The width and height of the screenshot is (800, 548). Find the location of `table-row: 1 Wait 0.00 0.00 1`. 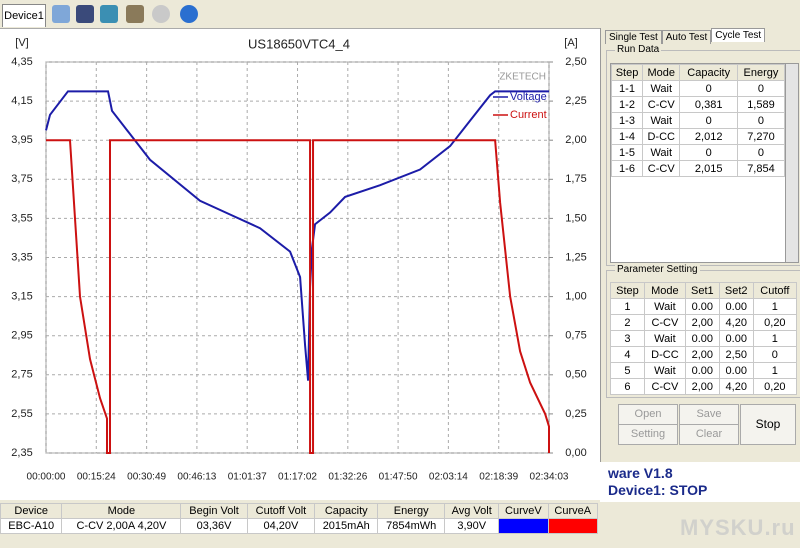

table-row: 1 Wait 0.00 0.00 1 is located at coordinates (704, 306).